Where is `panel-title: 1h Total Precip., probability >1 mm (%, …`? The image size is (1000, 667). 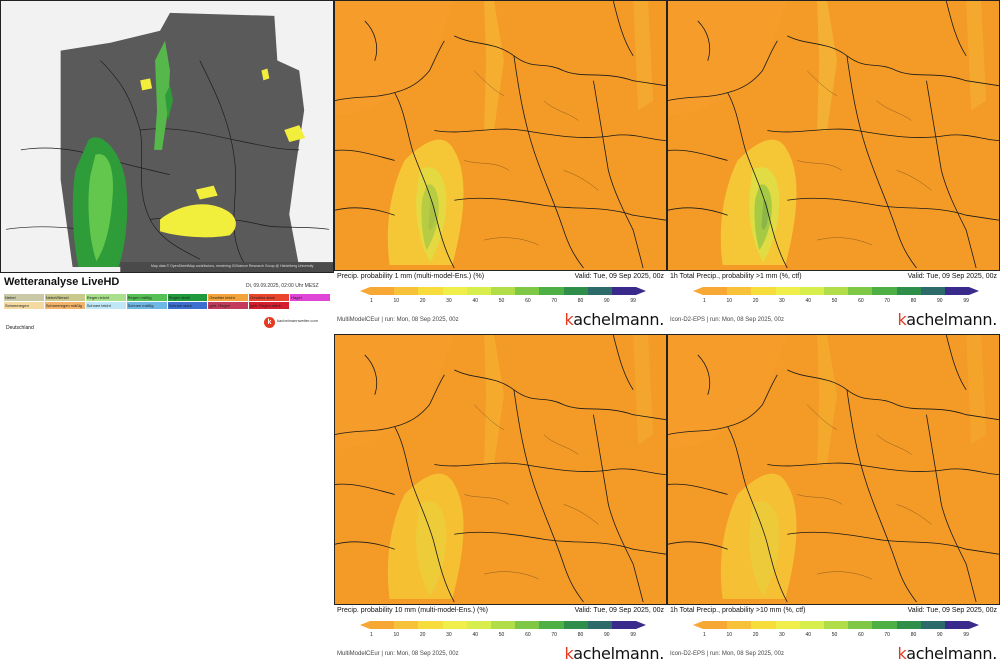
panel-title: 1h Total Precip., probability >1 mm (%, … is located at coordinates (736, 276).